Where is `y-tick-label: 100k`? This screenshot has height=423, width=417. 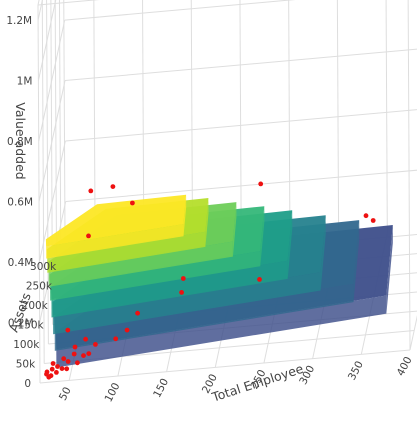
y-tick-label: 100k is located at coordinates (26, 345).